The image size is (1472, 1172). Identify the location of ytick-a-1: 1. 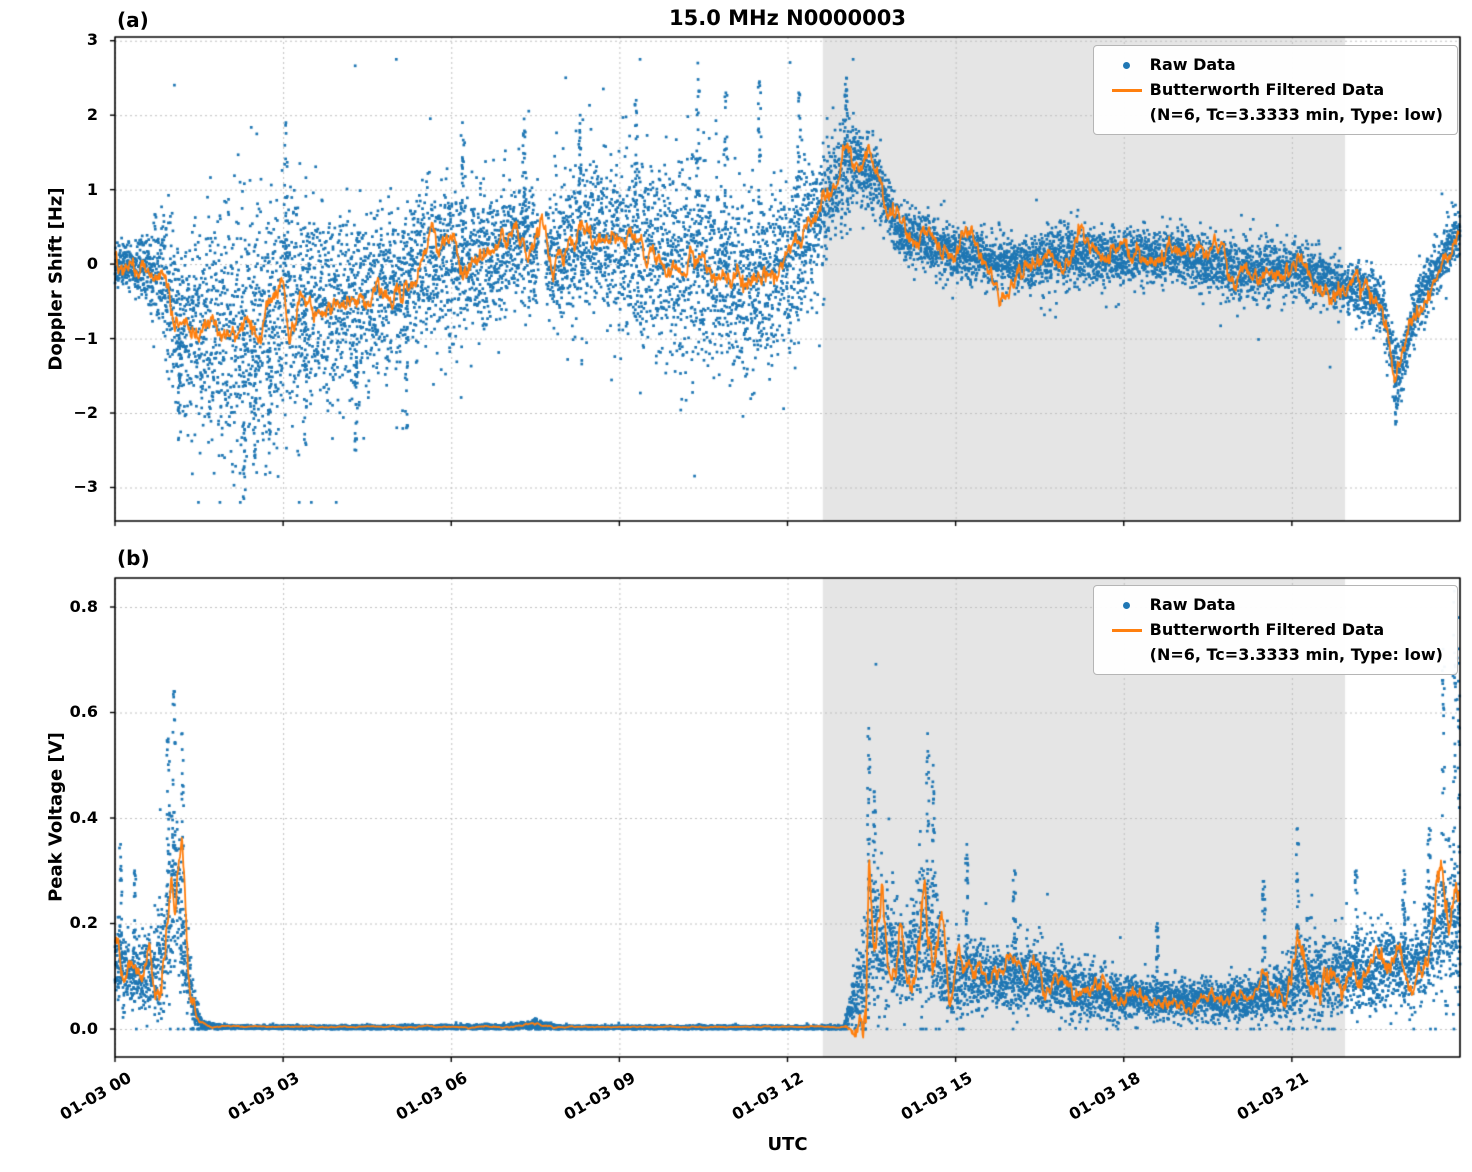
(92, 189).